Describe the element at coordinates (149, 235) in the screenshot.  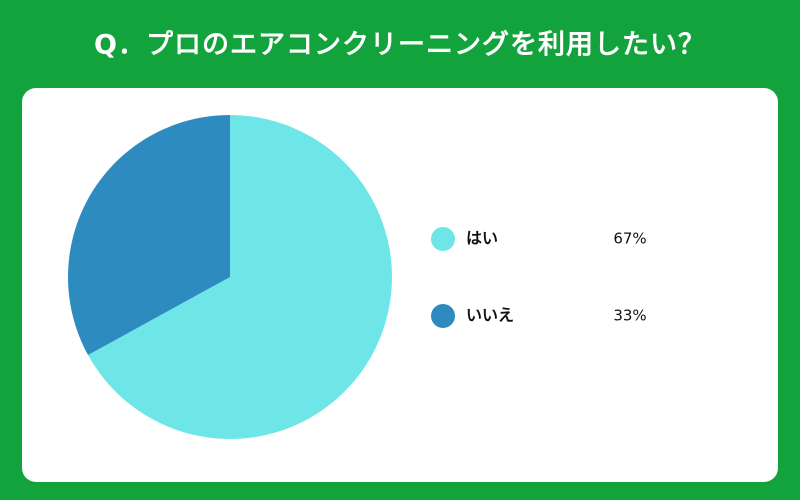
I see `pie-slice` at that location.